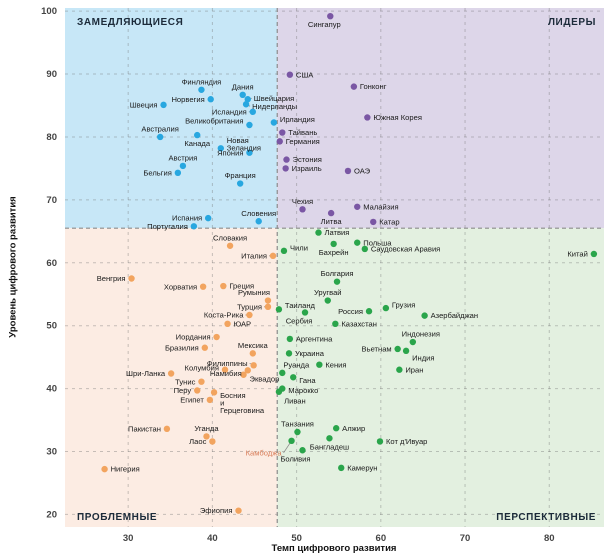 The image size is (609, 558). Describe the element at coordinates (295, 401) in the screenshot. I see `country-label: Ливан` at that location.